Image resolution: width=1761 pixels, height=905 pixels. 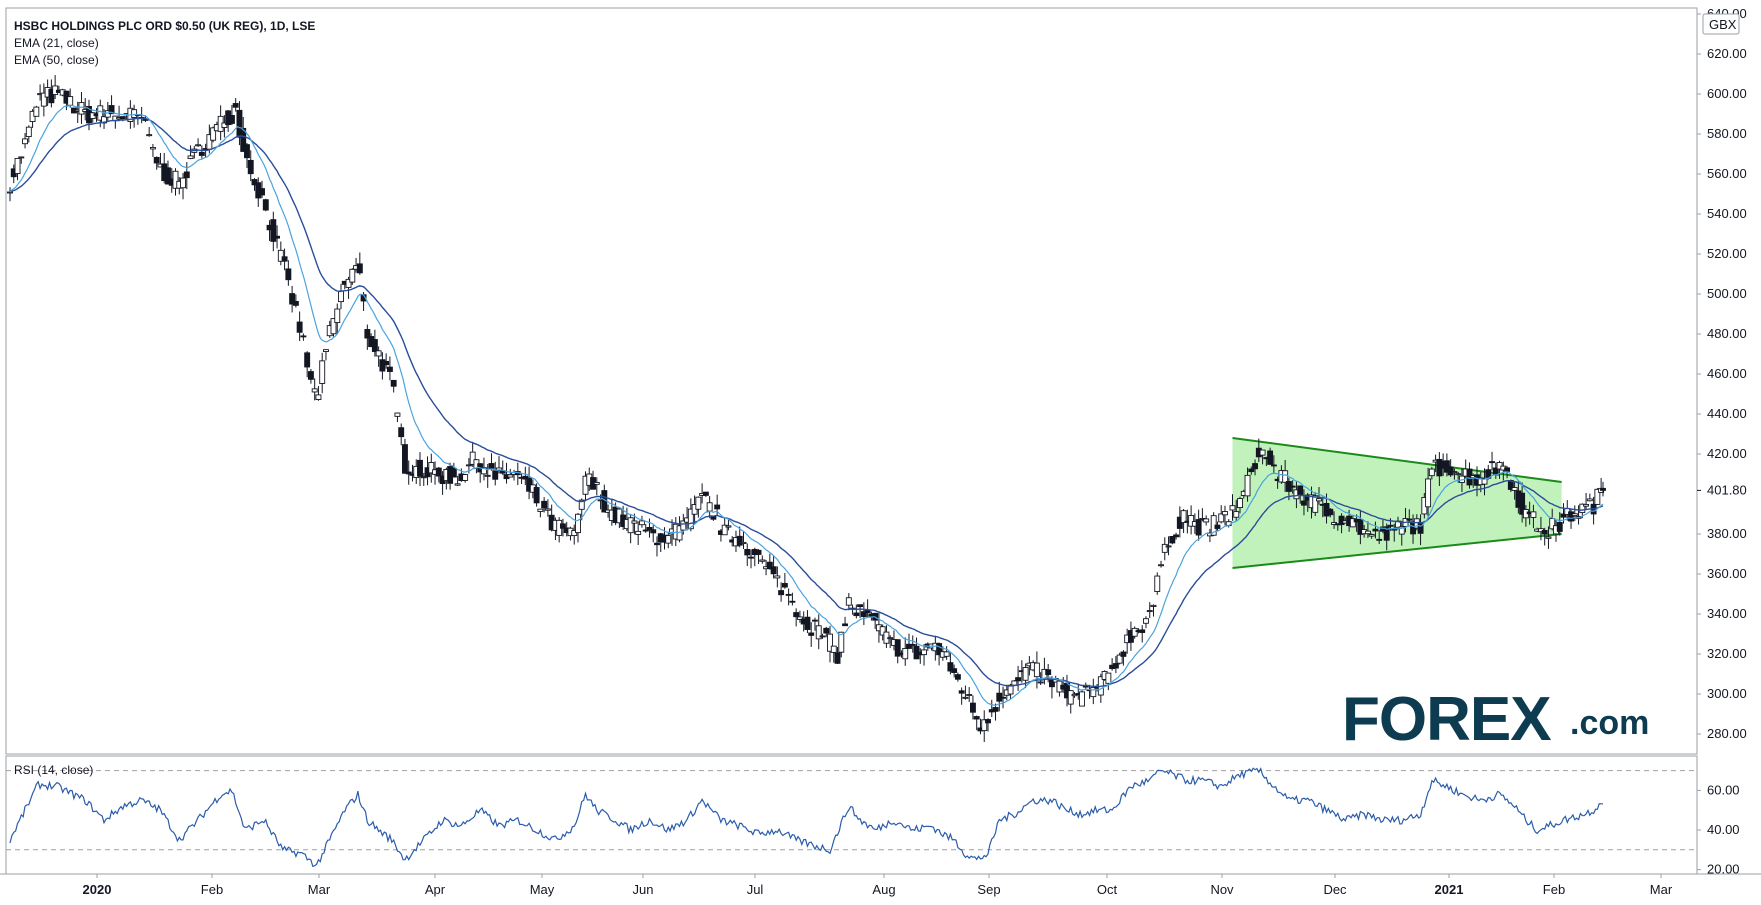 What do you see at coordinates (1335, 889) in the screenshot?
I see `time-tick-label: Dec` at bounding box center [1335, 889].